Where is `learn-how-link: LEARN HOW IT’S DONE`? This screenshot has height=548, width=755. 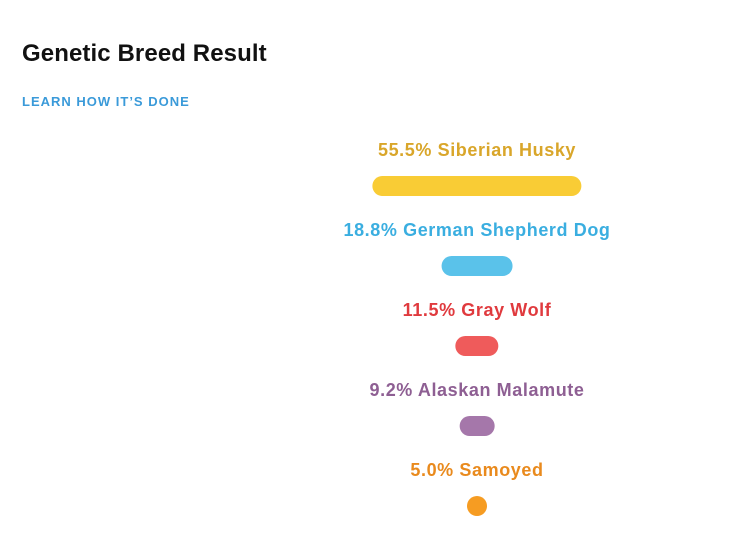 learn-how-link: LEARN HOW IT’S DONE is located at coordinates (106, 101).